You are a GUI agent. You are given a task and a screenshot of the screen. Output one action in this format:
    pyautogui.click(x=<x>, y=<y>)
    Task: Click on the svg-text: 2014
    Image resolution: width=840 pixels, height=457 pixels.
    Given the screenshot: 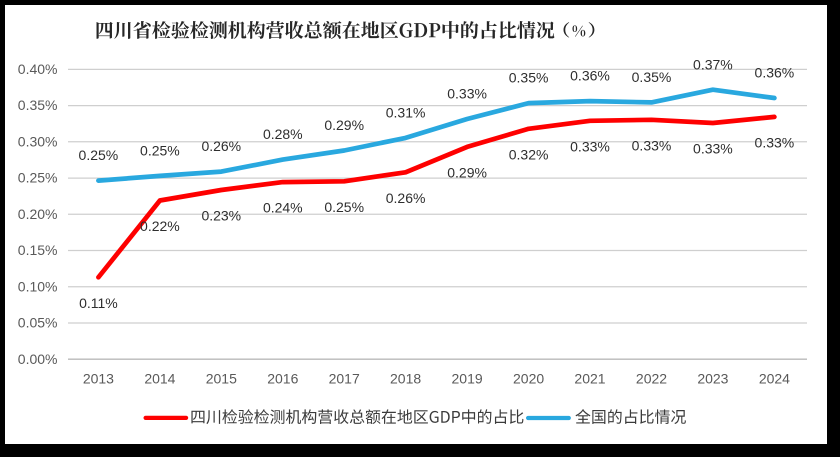 What is the action you would take?
    pyautogui.click(x=159, y=379)
    